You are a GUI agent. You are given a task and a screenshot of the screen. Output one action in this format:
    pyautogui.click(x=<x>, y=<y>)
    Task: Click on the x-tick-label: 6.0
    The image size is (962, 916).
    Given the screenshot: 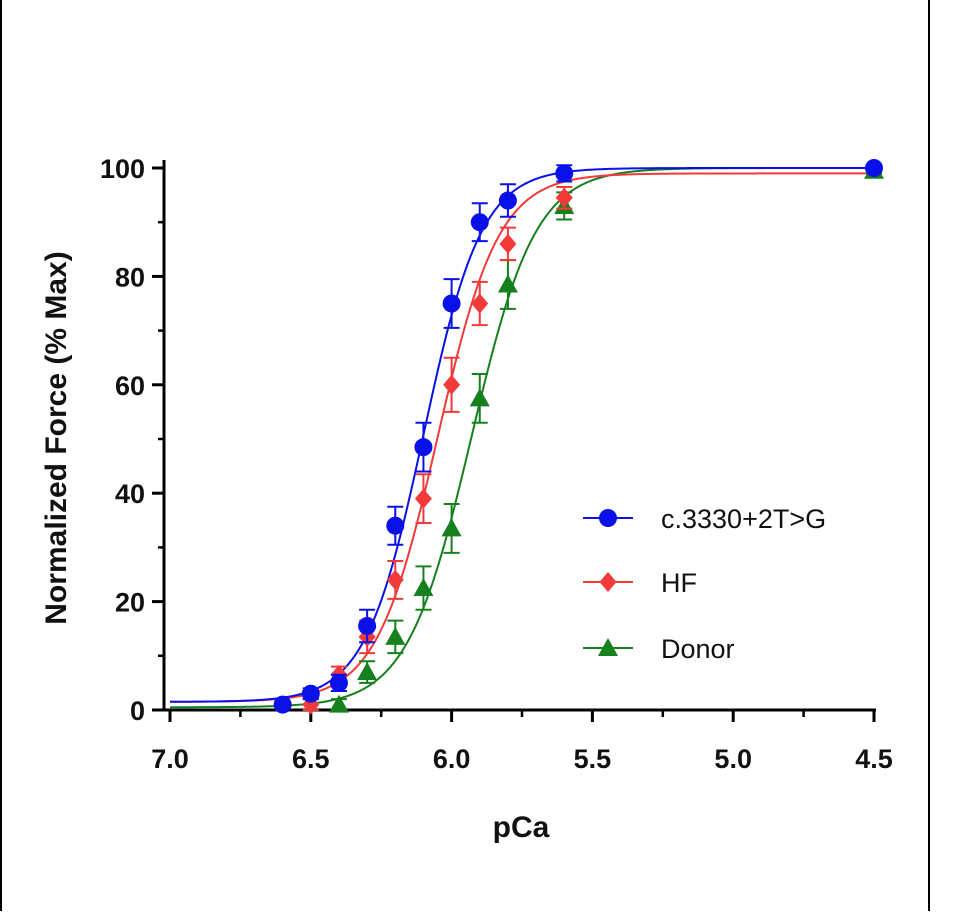 What is the action you would take?
    pyautogui.click(x=452, y=759)
    